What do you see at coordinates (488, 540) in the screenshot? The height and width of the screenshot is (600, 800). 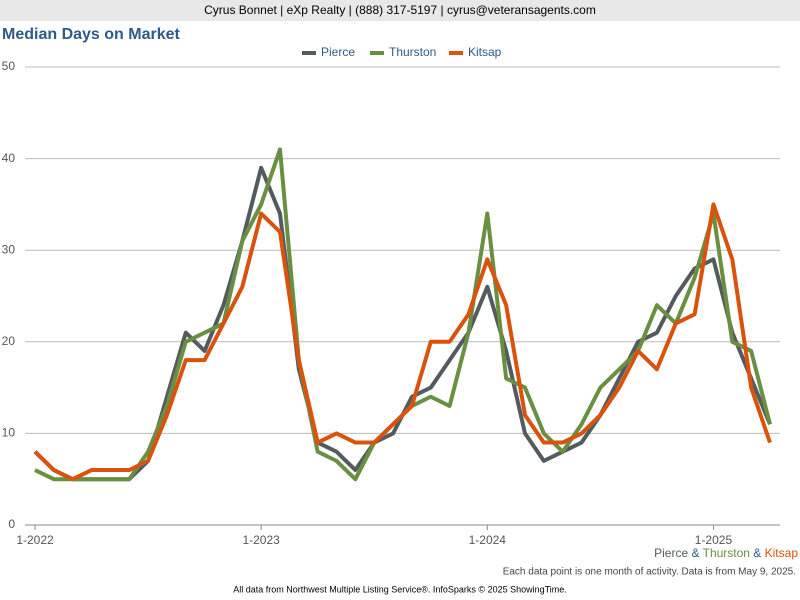 I see `x-tick-label: 1-2024` at bounding box center [488, 540].